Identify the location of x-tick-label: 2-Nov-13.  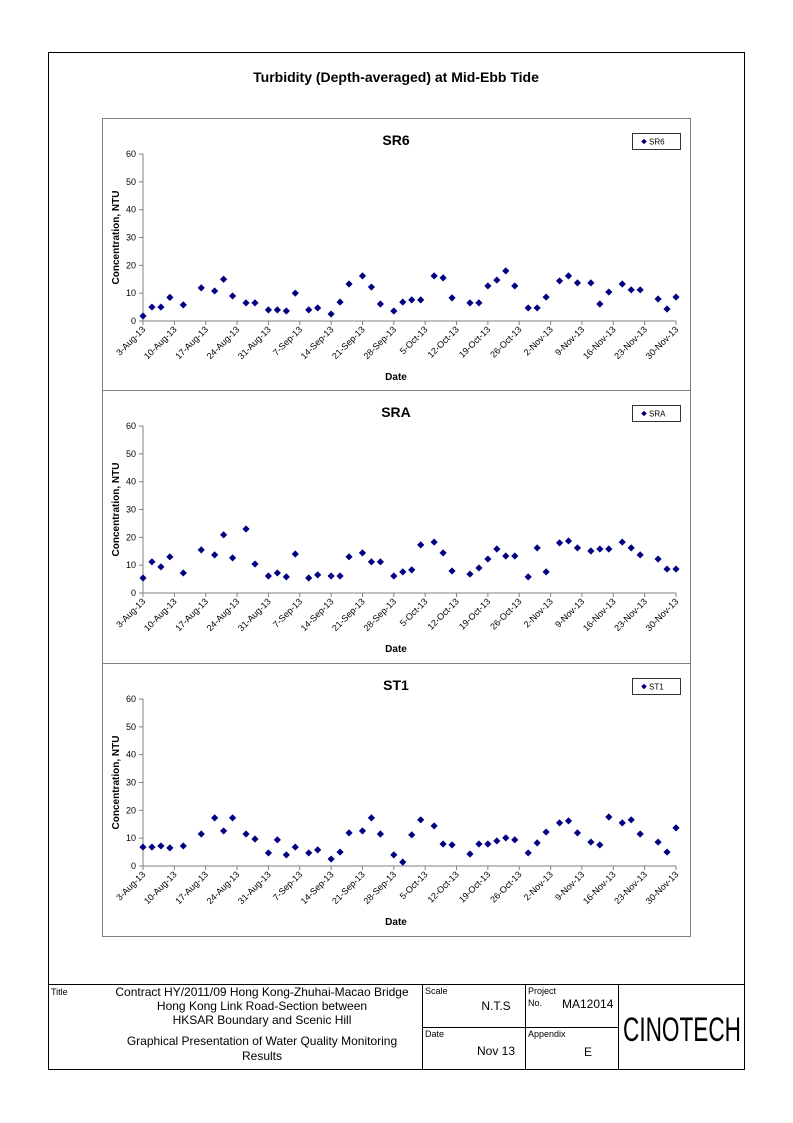
(538, 340).